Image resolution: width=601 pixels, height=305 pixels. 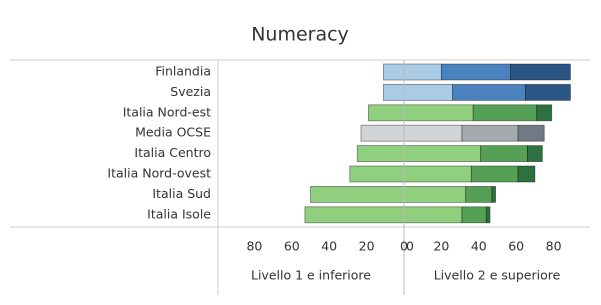 I want to click on category-label: Media OCSE, so click(x=173, y=132).